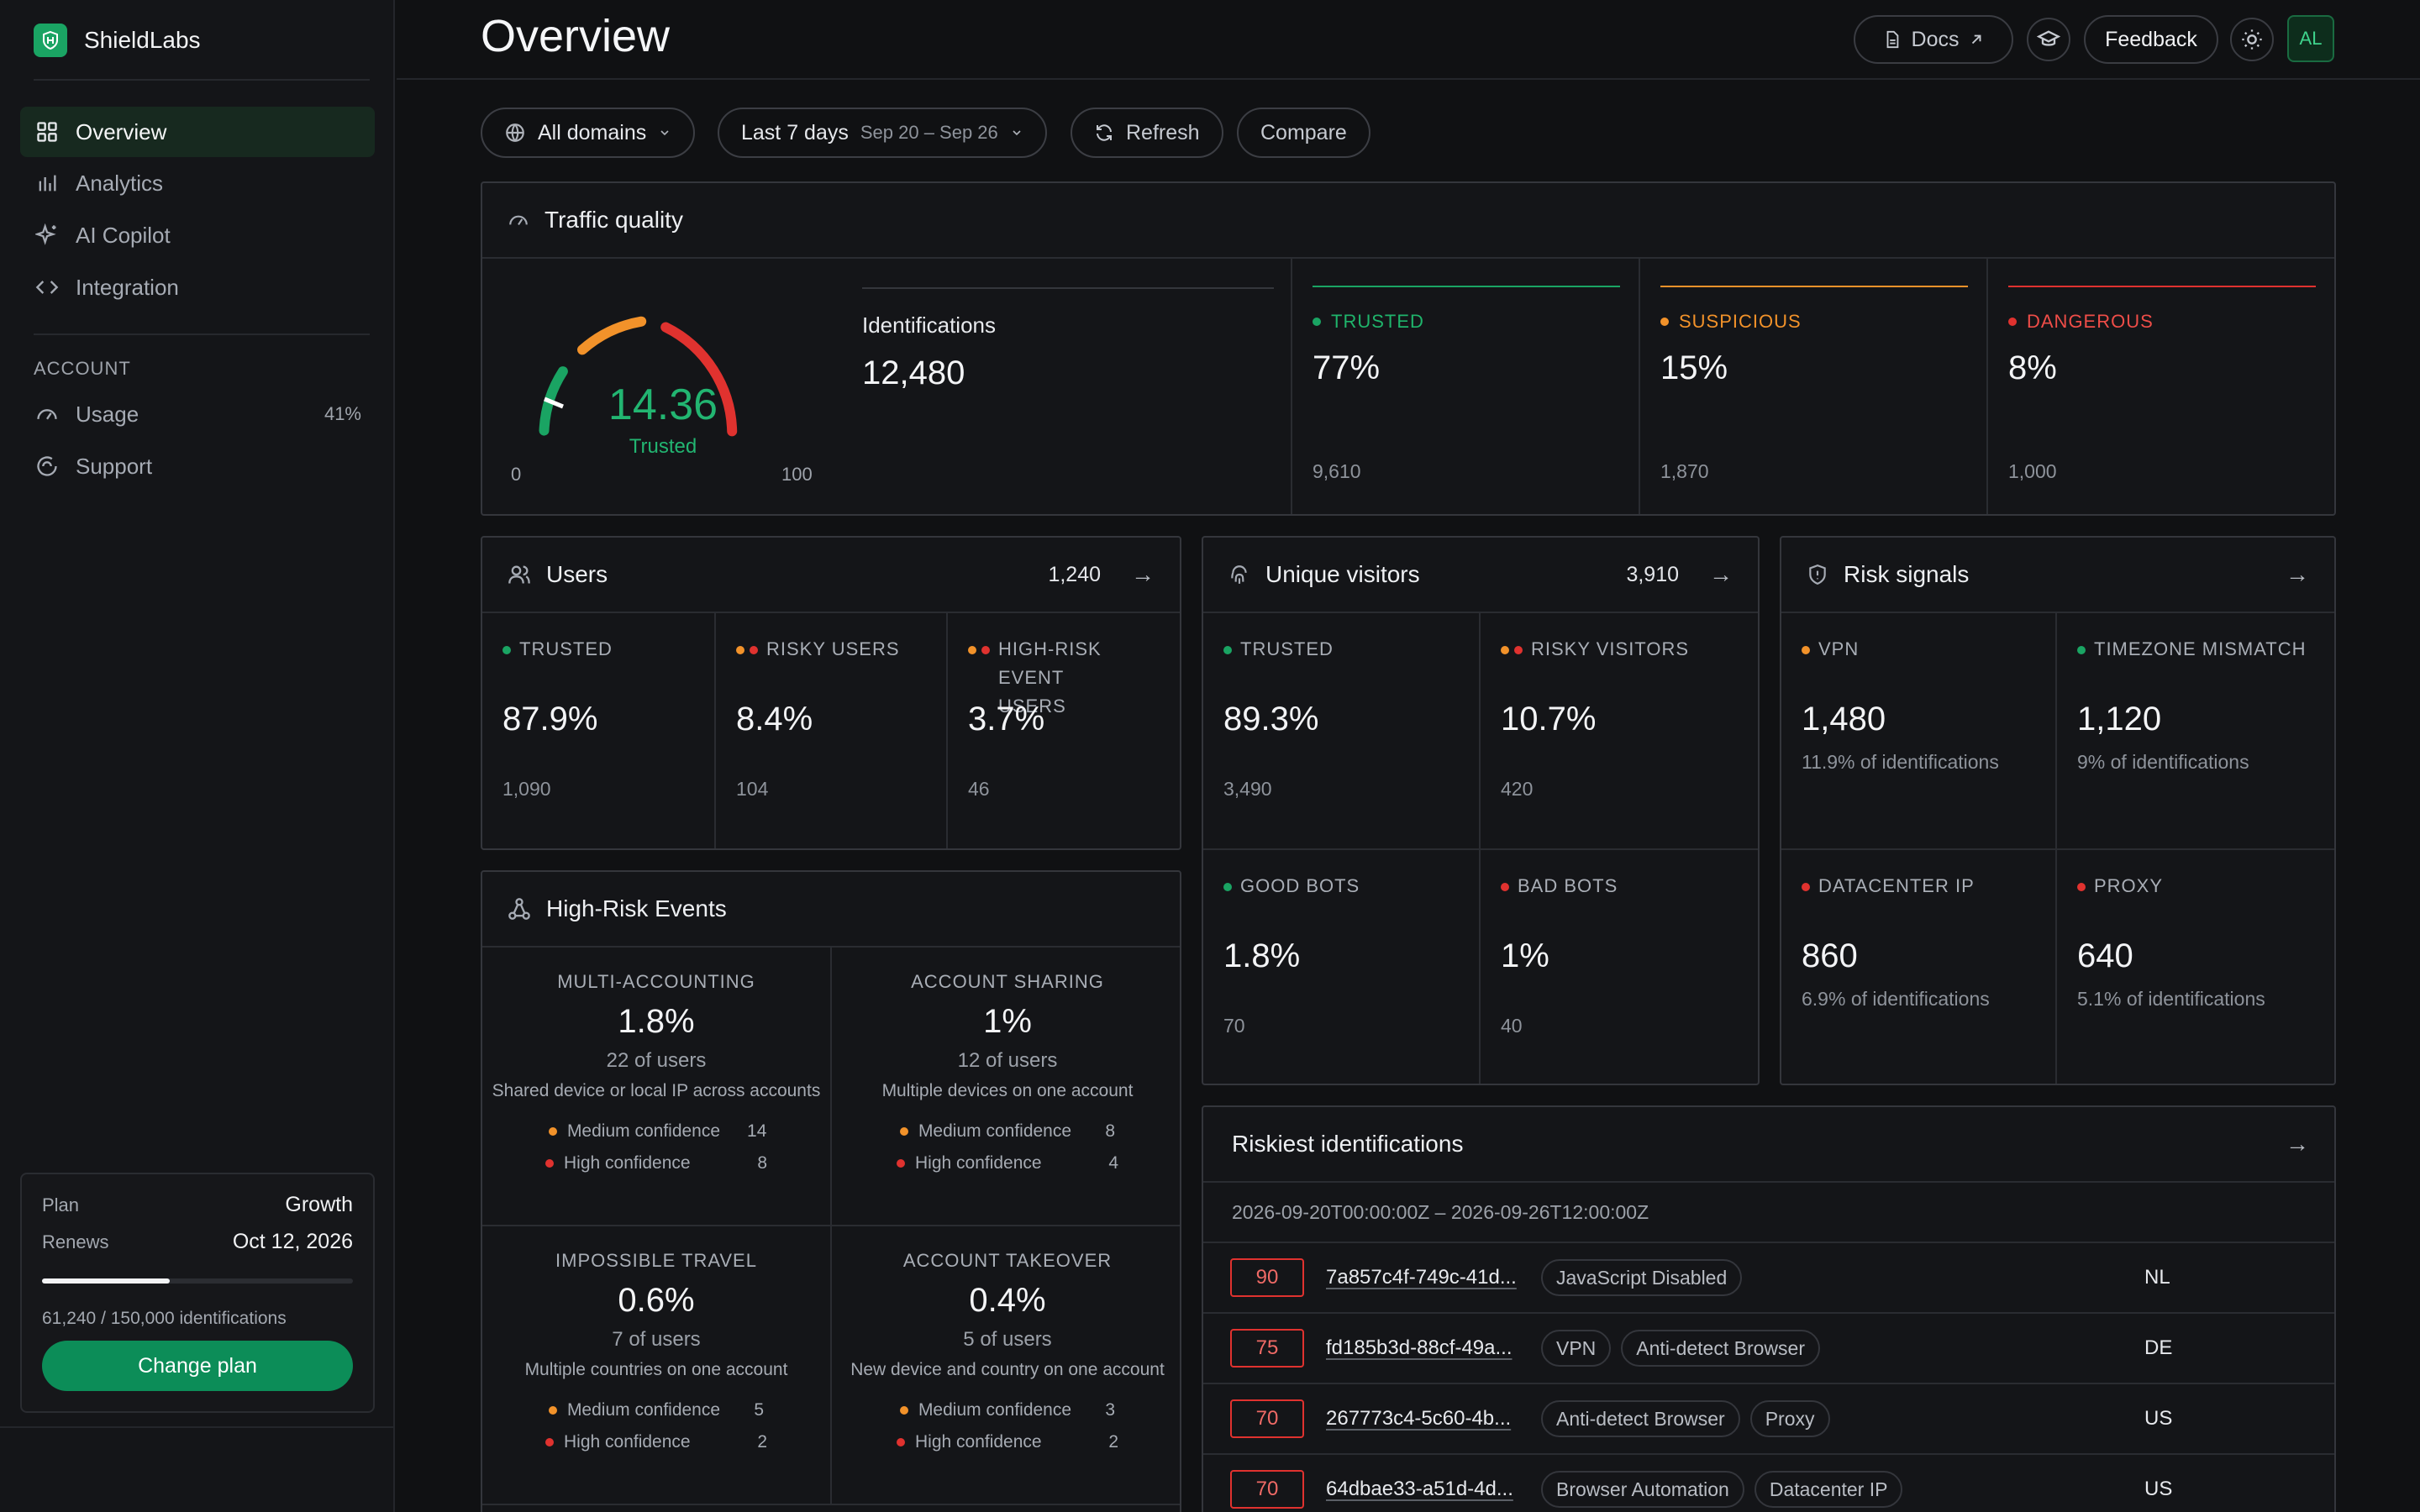 This screenshot has width=2420, height=1512. I want to click on metric-sub: 5.1% of identifications, so click(2171, 999).